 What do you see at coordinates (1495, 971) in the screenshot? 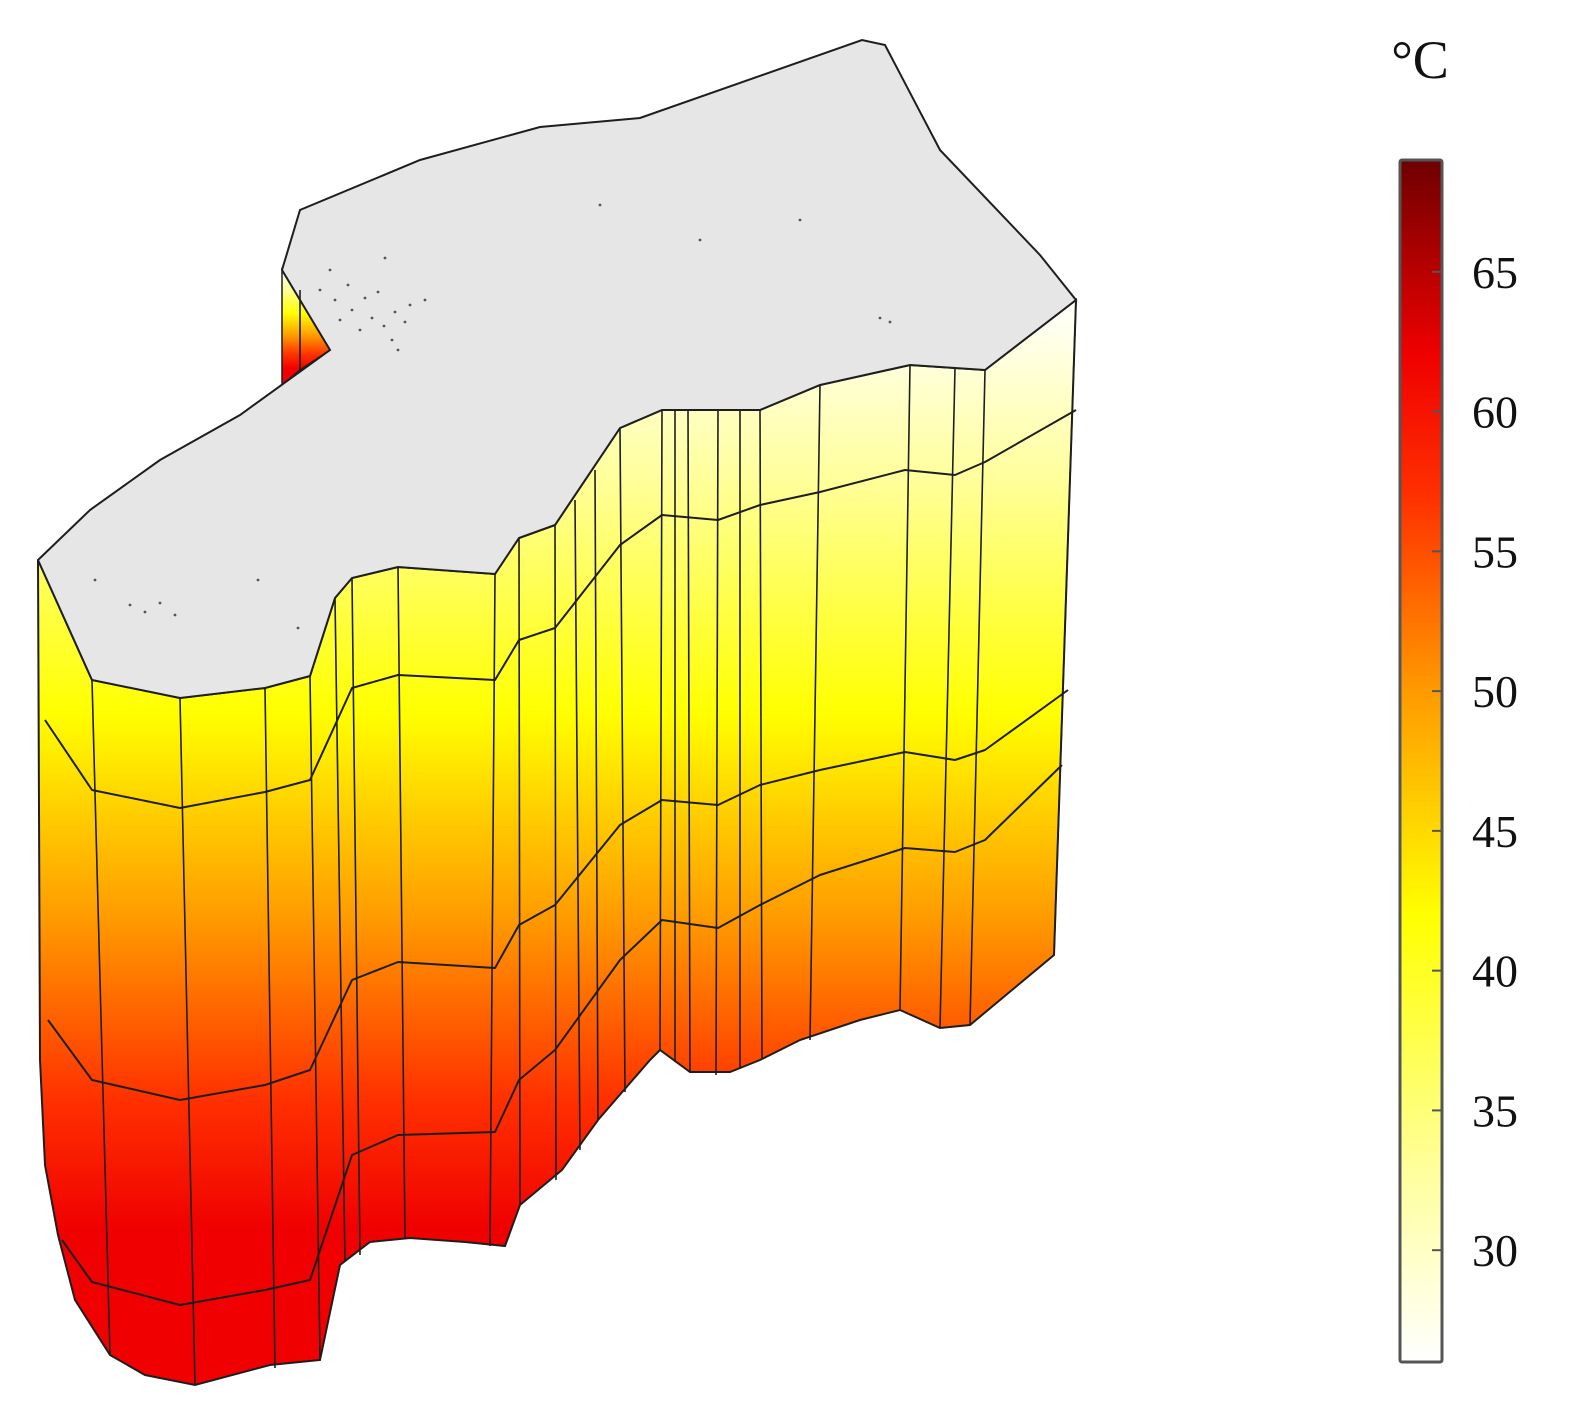
I see `colorbar-tick-label-40: 40` at bounding box center [1495, 971].